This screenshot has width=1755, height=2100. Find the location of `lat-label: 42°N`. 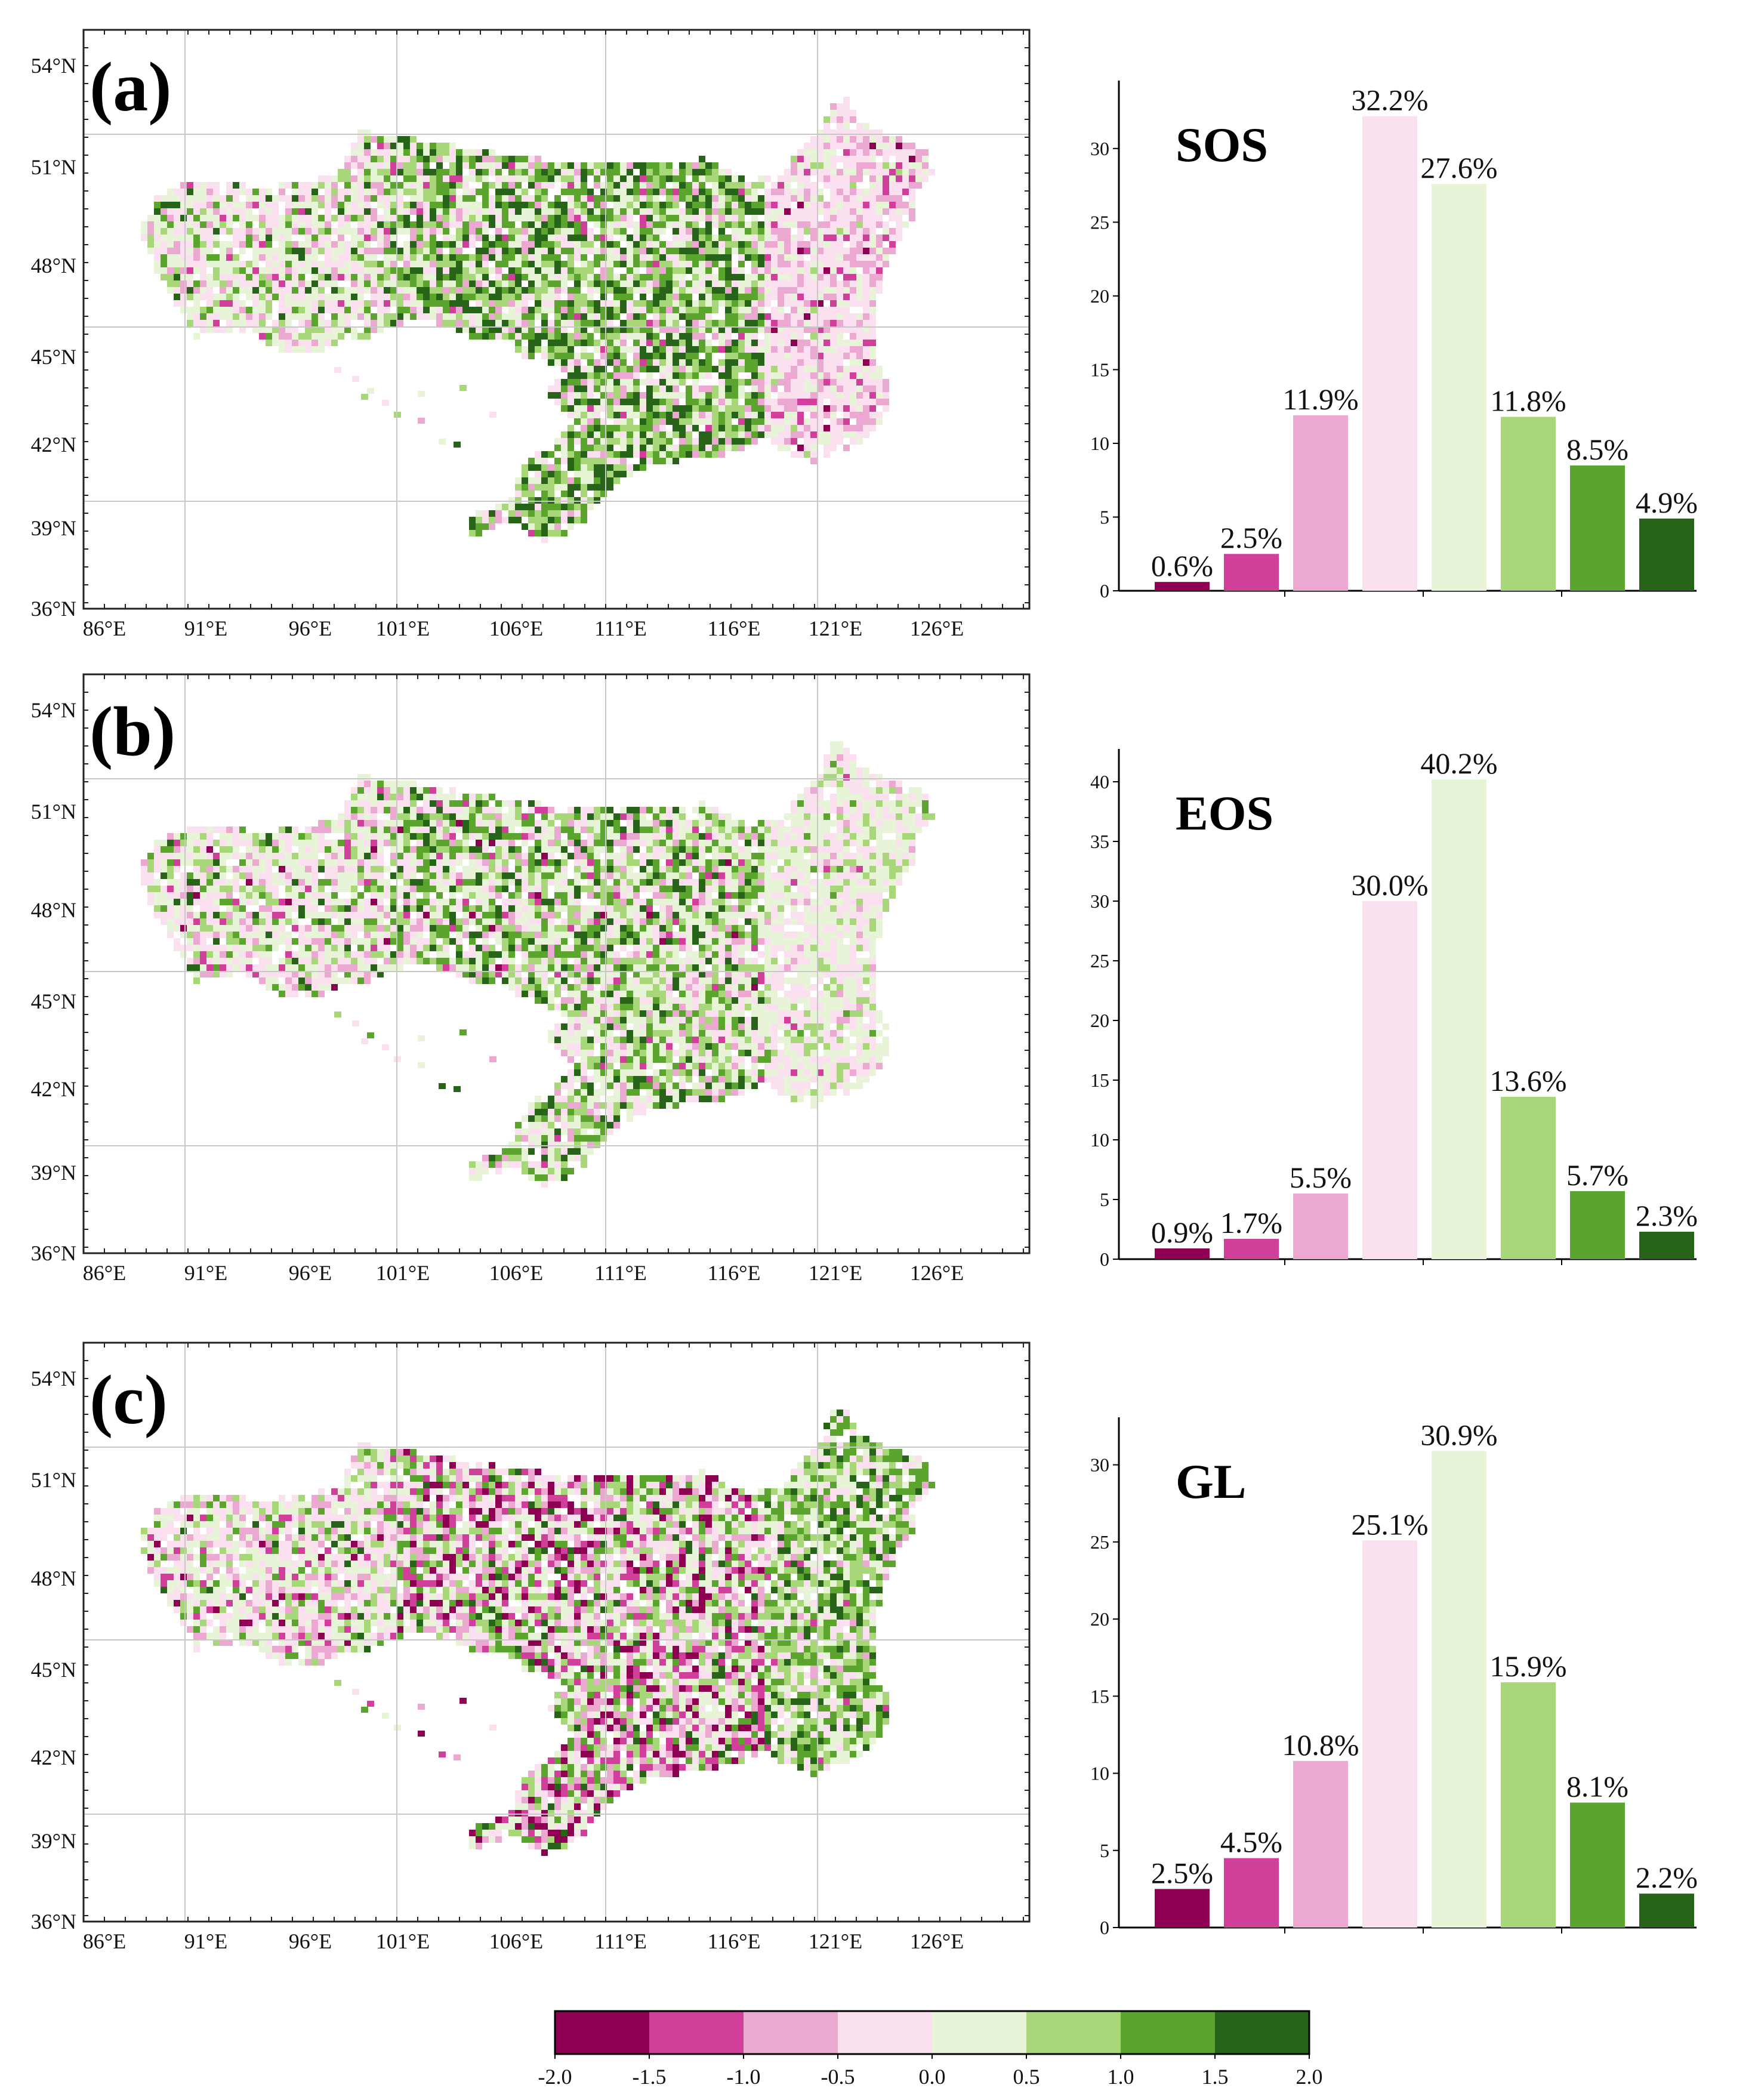

lat-label: 42°N is located at coordinates (53, 445).